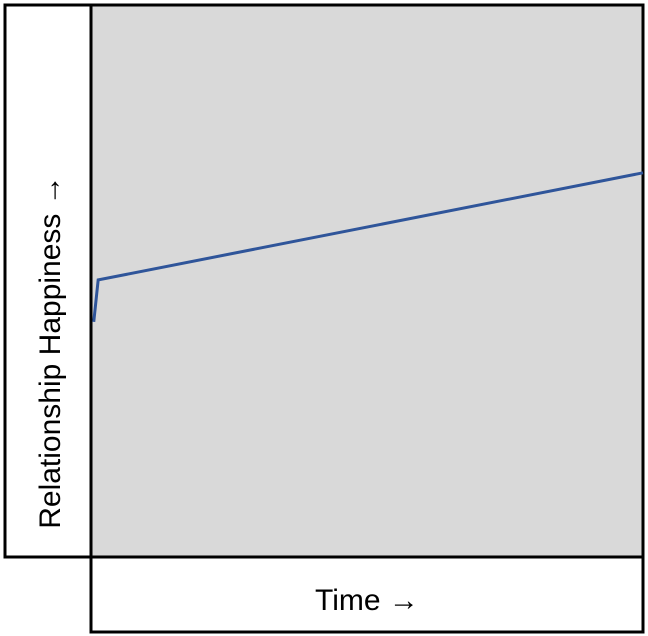  I want to click on x-label-box, so click(367, 594).